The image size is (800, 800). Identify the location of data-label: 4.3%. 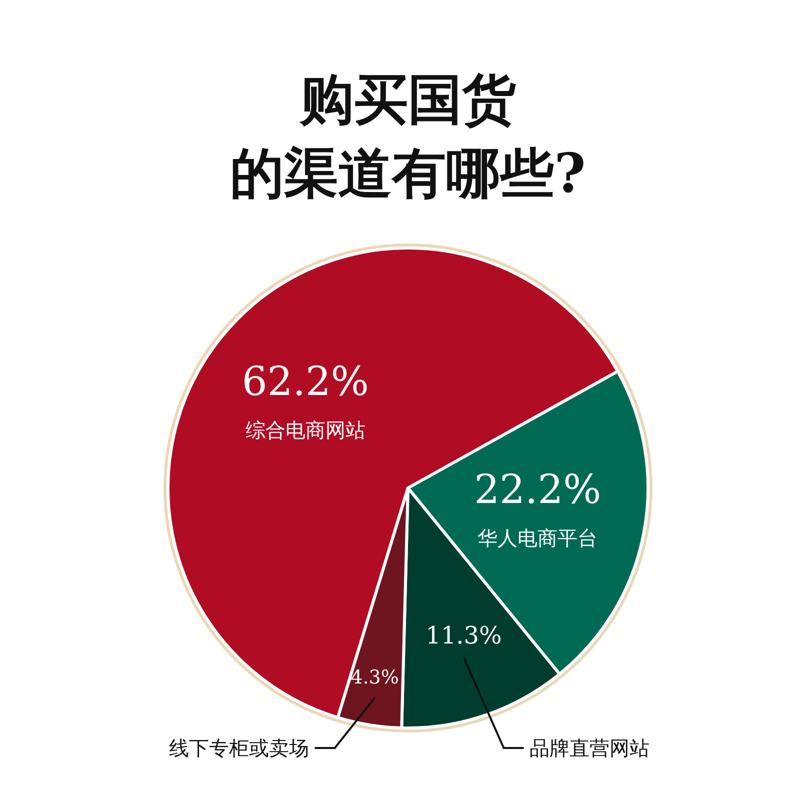
(374, 677).